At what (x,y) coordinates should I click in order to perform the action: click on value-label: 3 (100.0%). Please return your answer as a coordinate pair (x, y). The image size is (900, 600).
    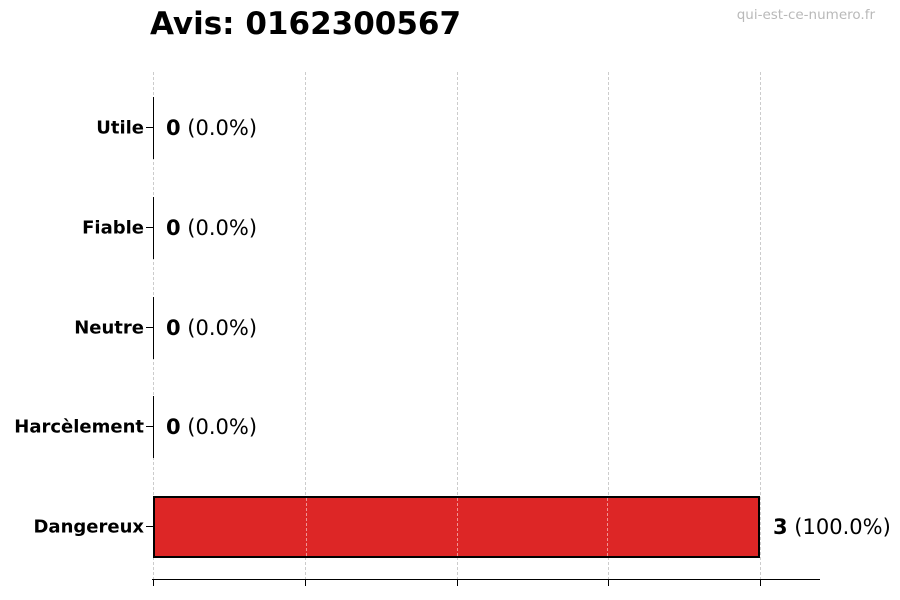
    Looking at the image, I should click on (832, 527).